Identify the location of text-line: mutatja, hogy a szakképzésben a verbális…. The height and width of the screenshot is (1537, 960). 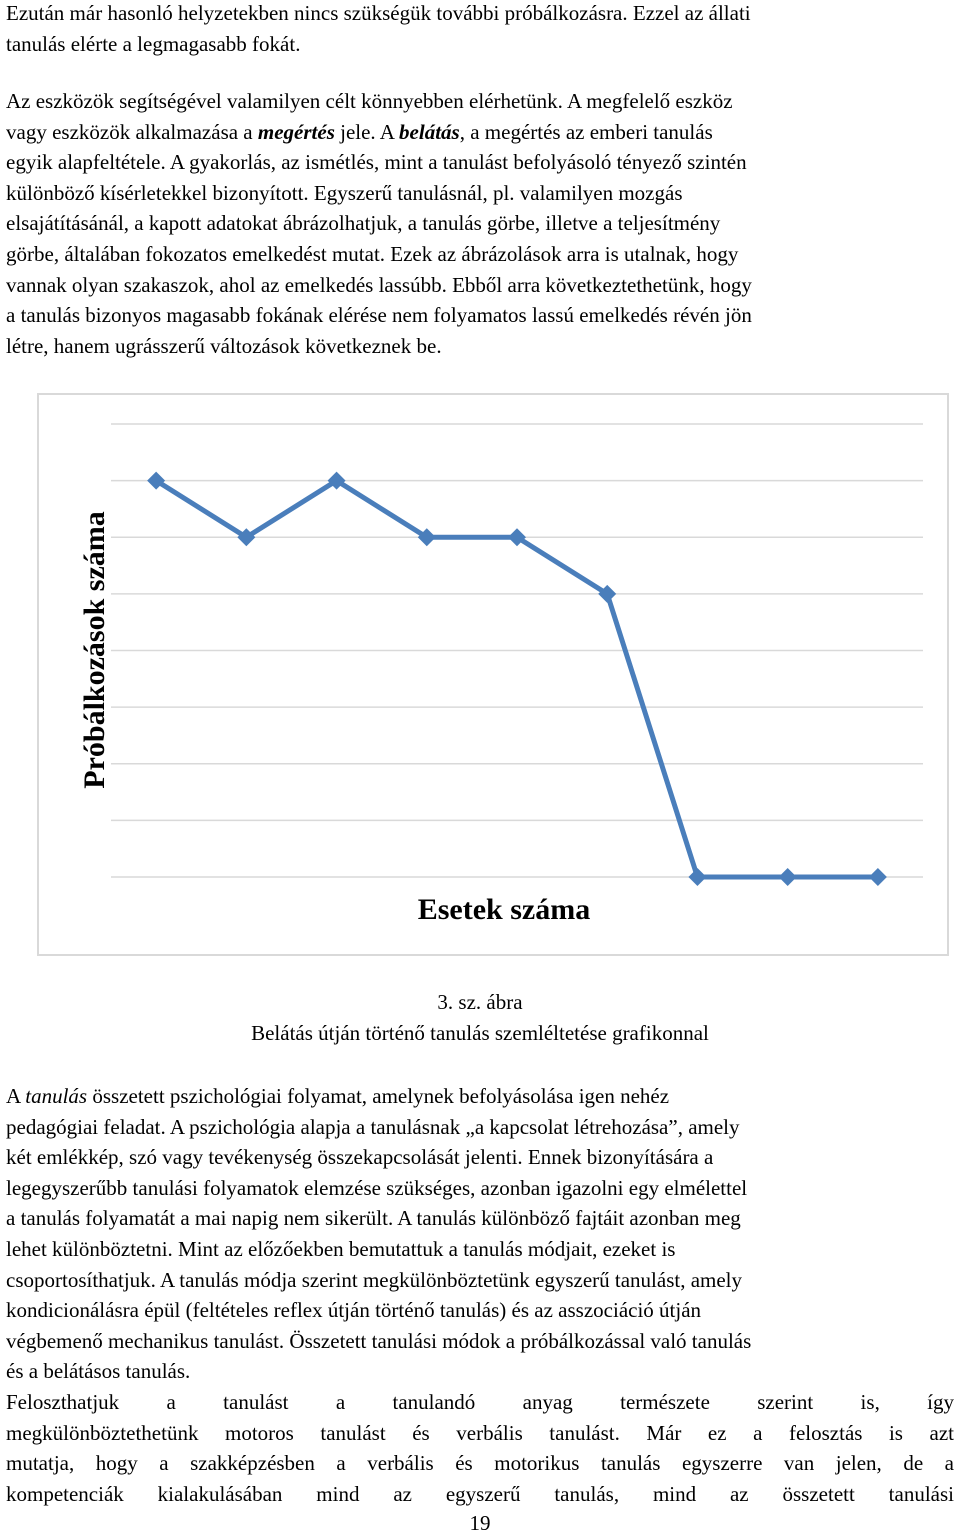
(480, 1463).